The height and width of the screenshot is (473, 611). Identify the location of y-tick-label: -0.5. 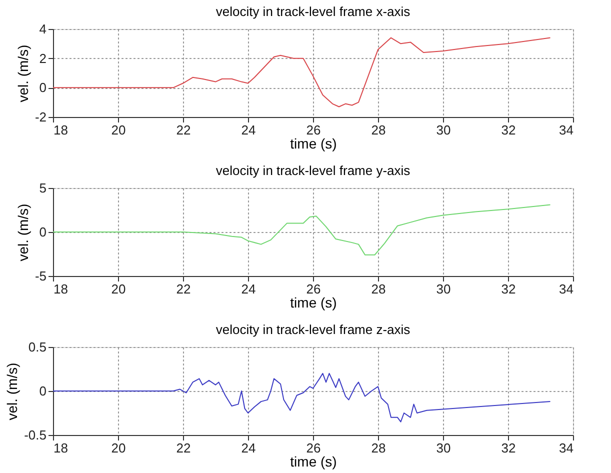
(35, 435).